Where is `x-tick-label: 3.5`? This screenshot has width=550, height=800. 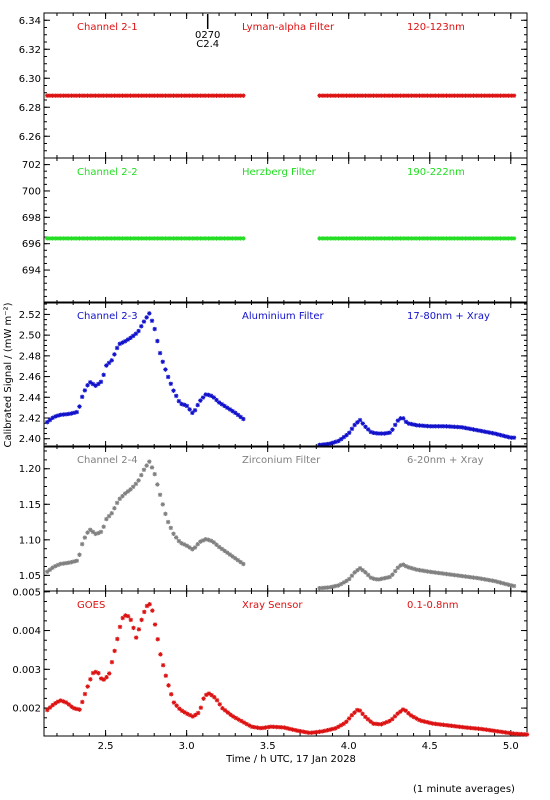
x-tick-label: 3.5 is located at coordinates (268, 746).